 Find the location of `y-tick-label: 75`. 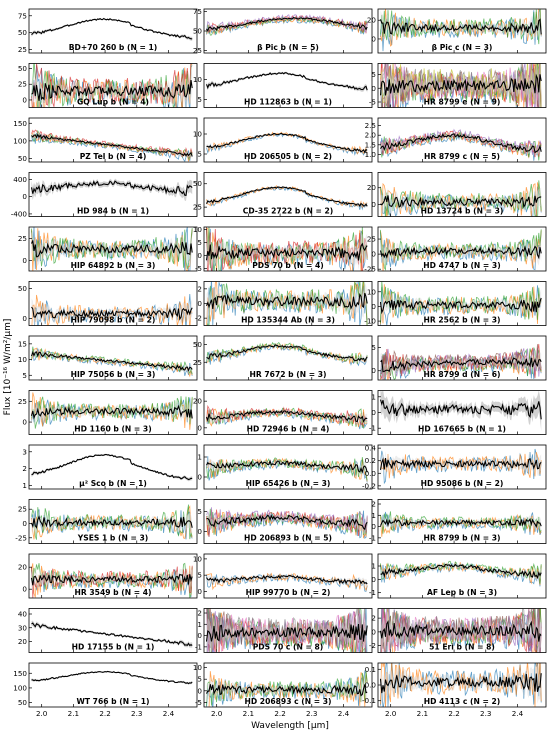

y-tick-label: 75 is located at coordinates (197, 11).